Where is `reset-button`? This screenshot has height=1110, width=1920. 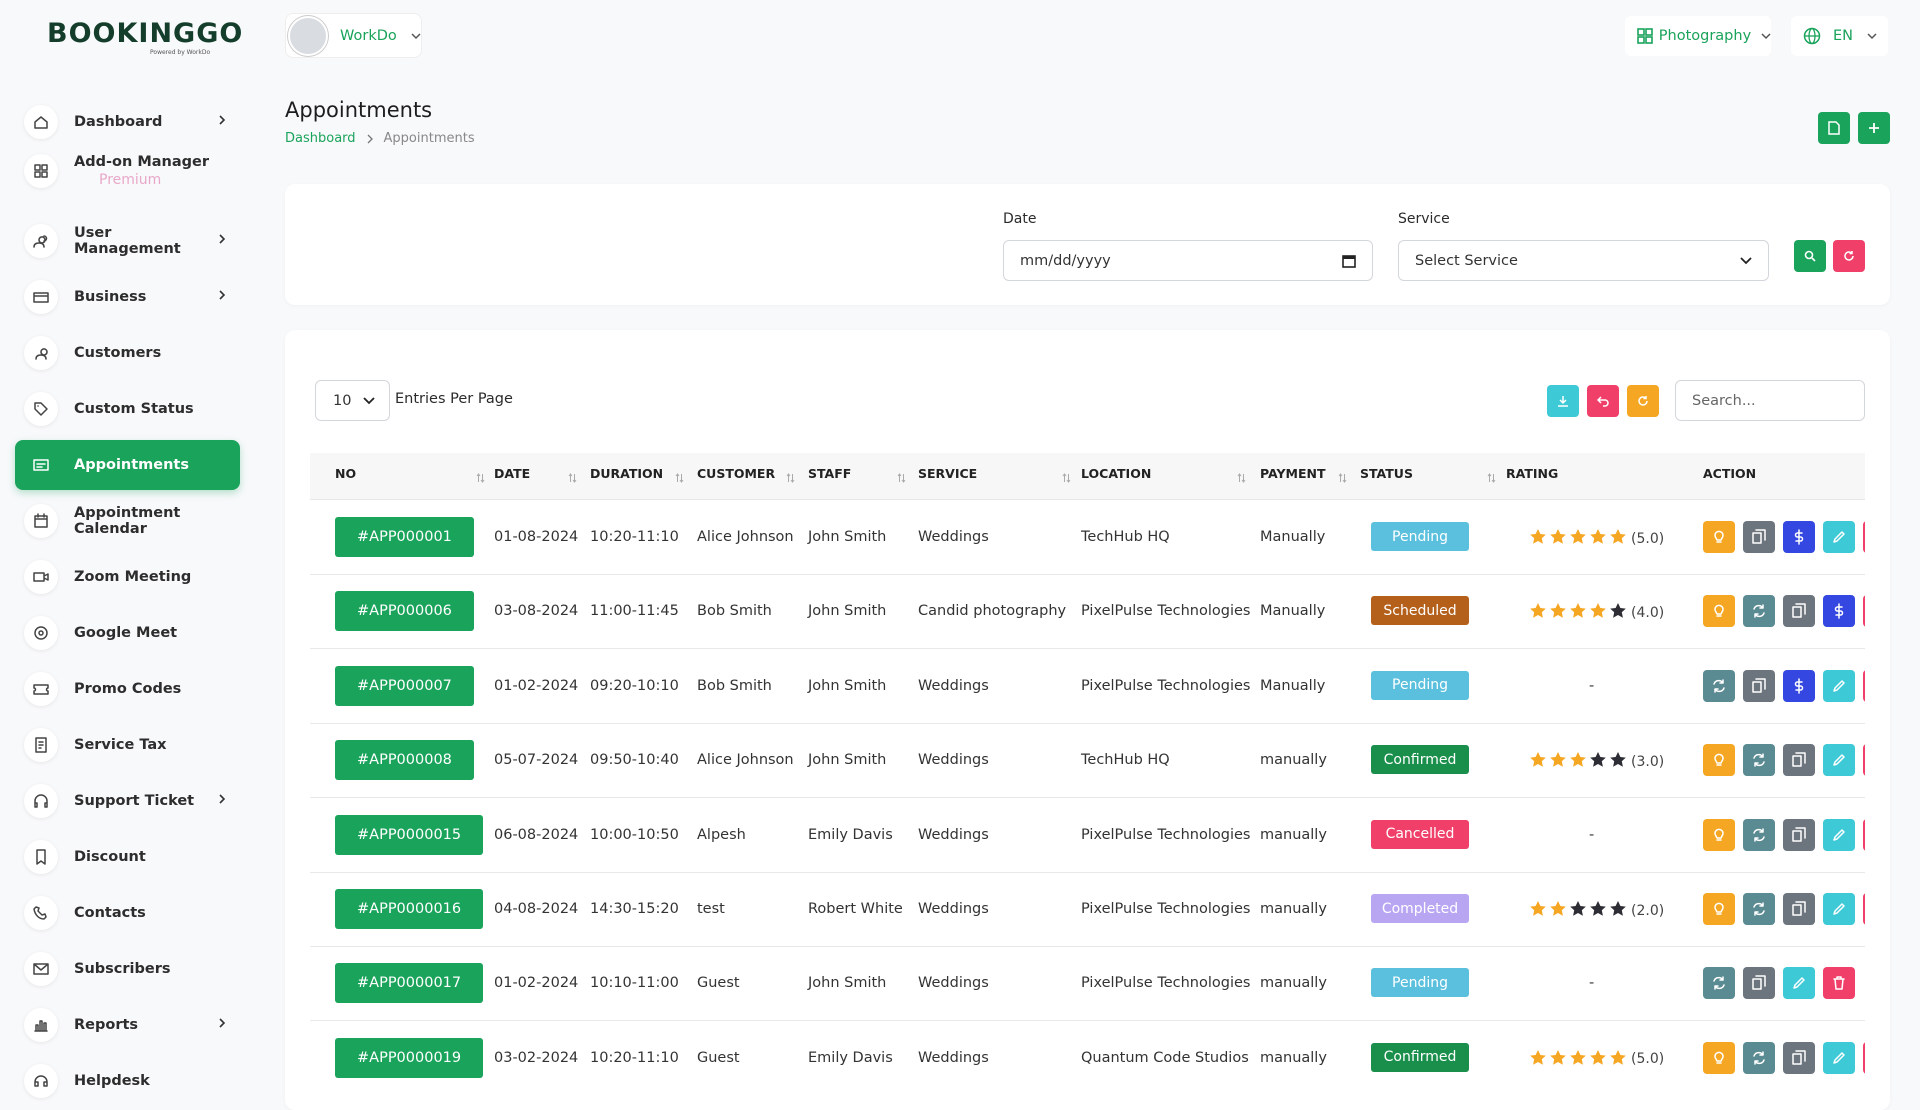
reset-button is located at coordinates (1849, 256).